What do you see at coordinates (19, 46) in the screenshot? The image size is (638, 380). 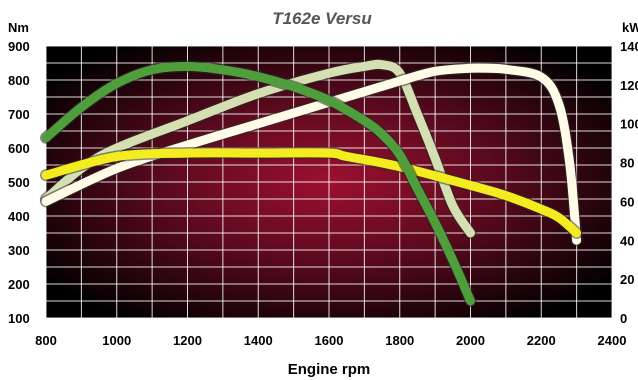 I see `left-y-tick-label: 900` at bounding box center [19, 46].